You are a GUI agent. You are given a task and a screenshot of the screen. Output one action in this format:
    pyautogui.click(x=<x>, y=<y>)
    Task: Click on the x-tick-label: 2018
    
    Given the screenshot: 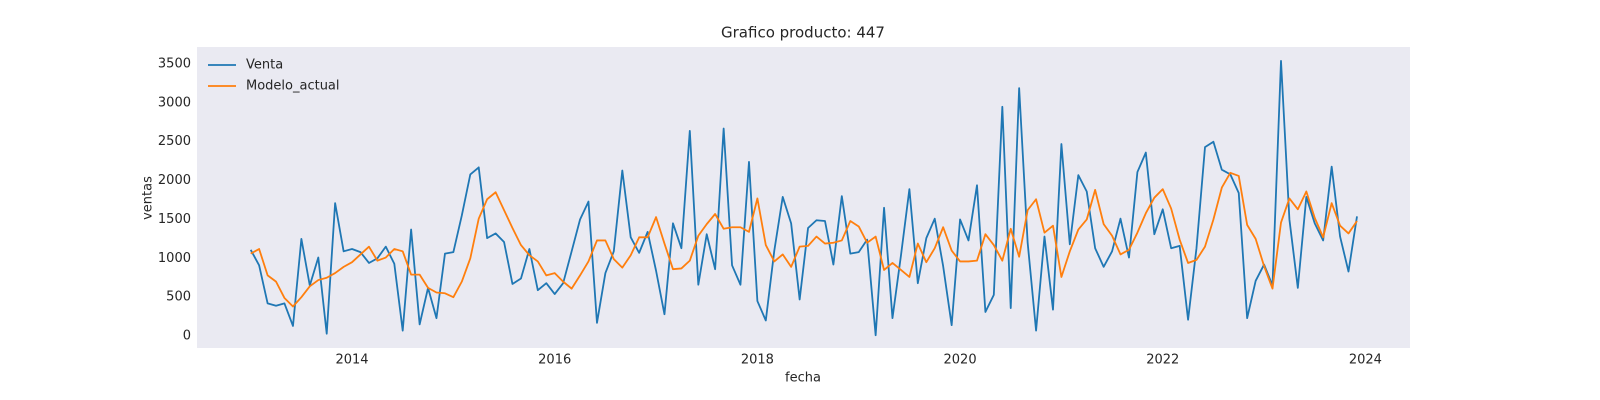 What is the action you would take?
    pyautogui.click(x=757, y=360)
    